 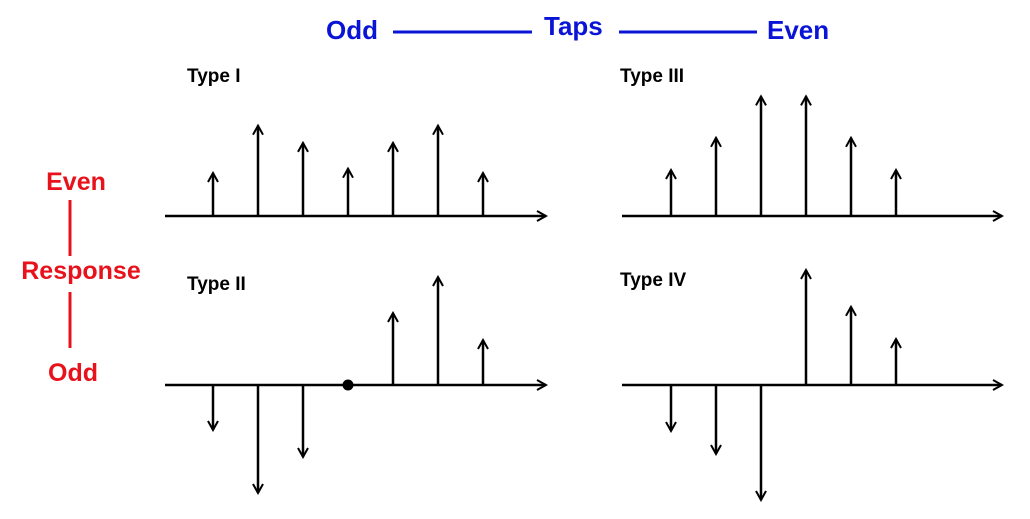 I want to click on taps-header: Odd Taps Even, so click(x=577, y=28).